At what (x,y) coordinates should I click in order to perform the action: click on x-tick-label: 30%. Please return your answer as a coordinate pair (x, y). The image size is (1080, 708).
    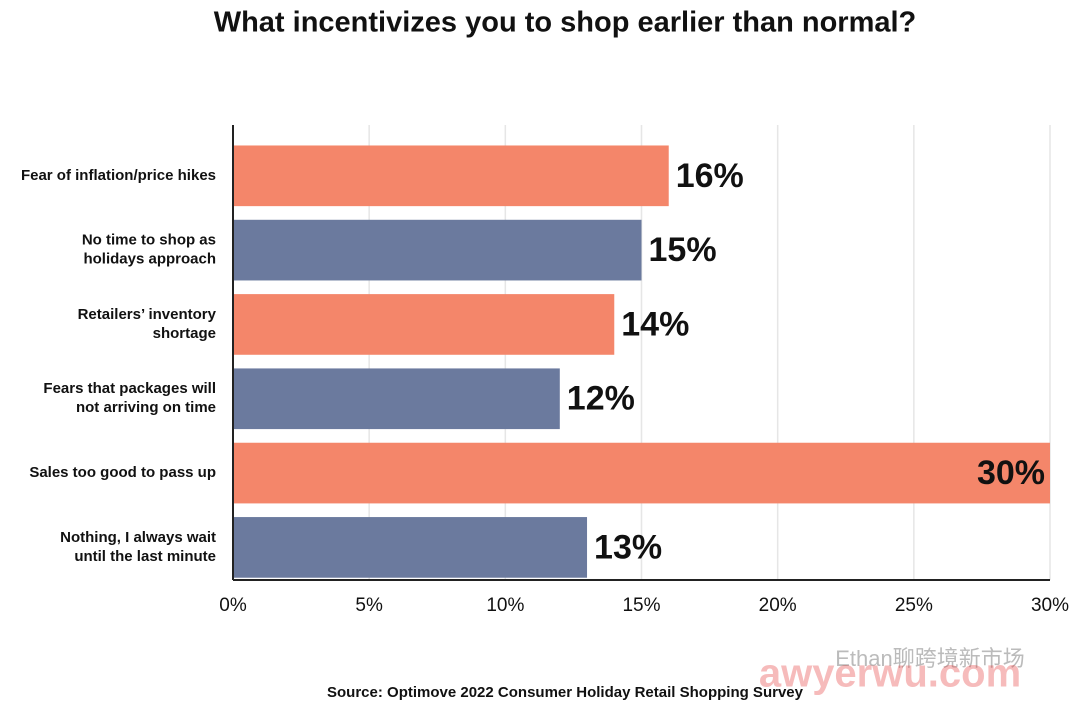
    Looking at the image, I should click on (1050, 605).